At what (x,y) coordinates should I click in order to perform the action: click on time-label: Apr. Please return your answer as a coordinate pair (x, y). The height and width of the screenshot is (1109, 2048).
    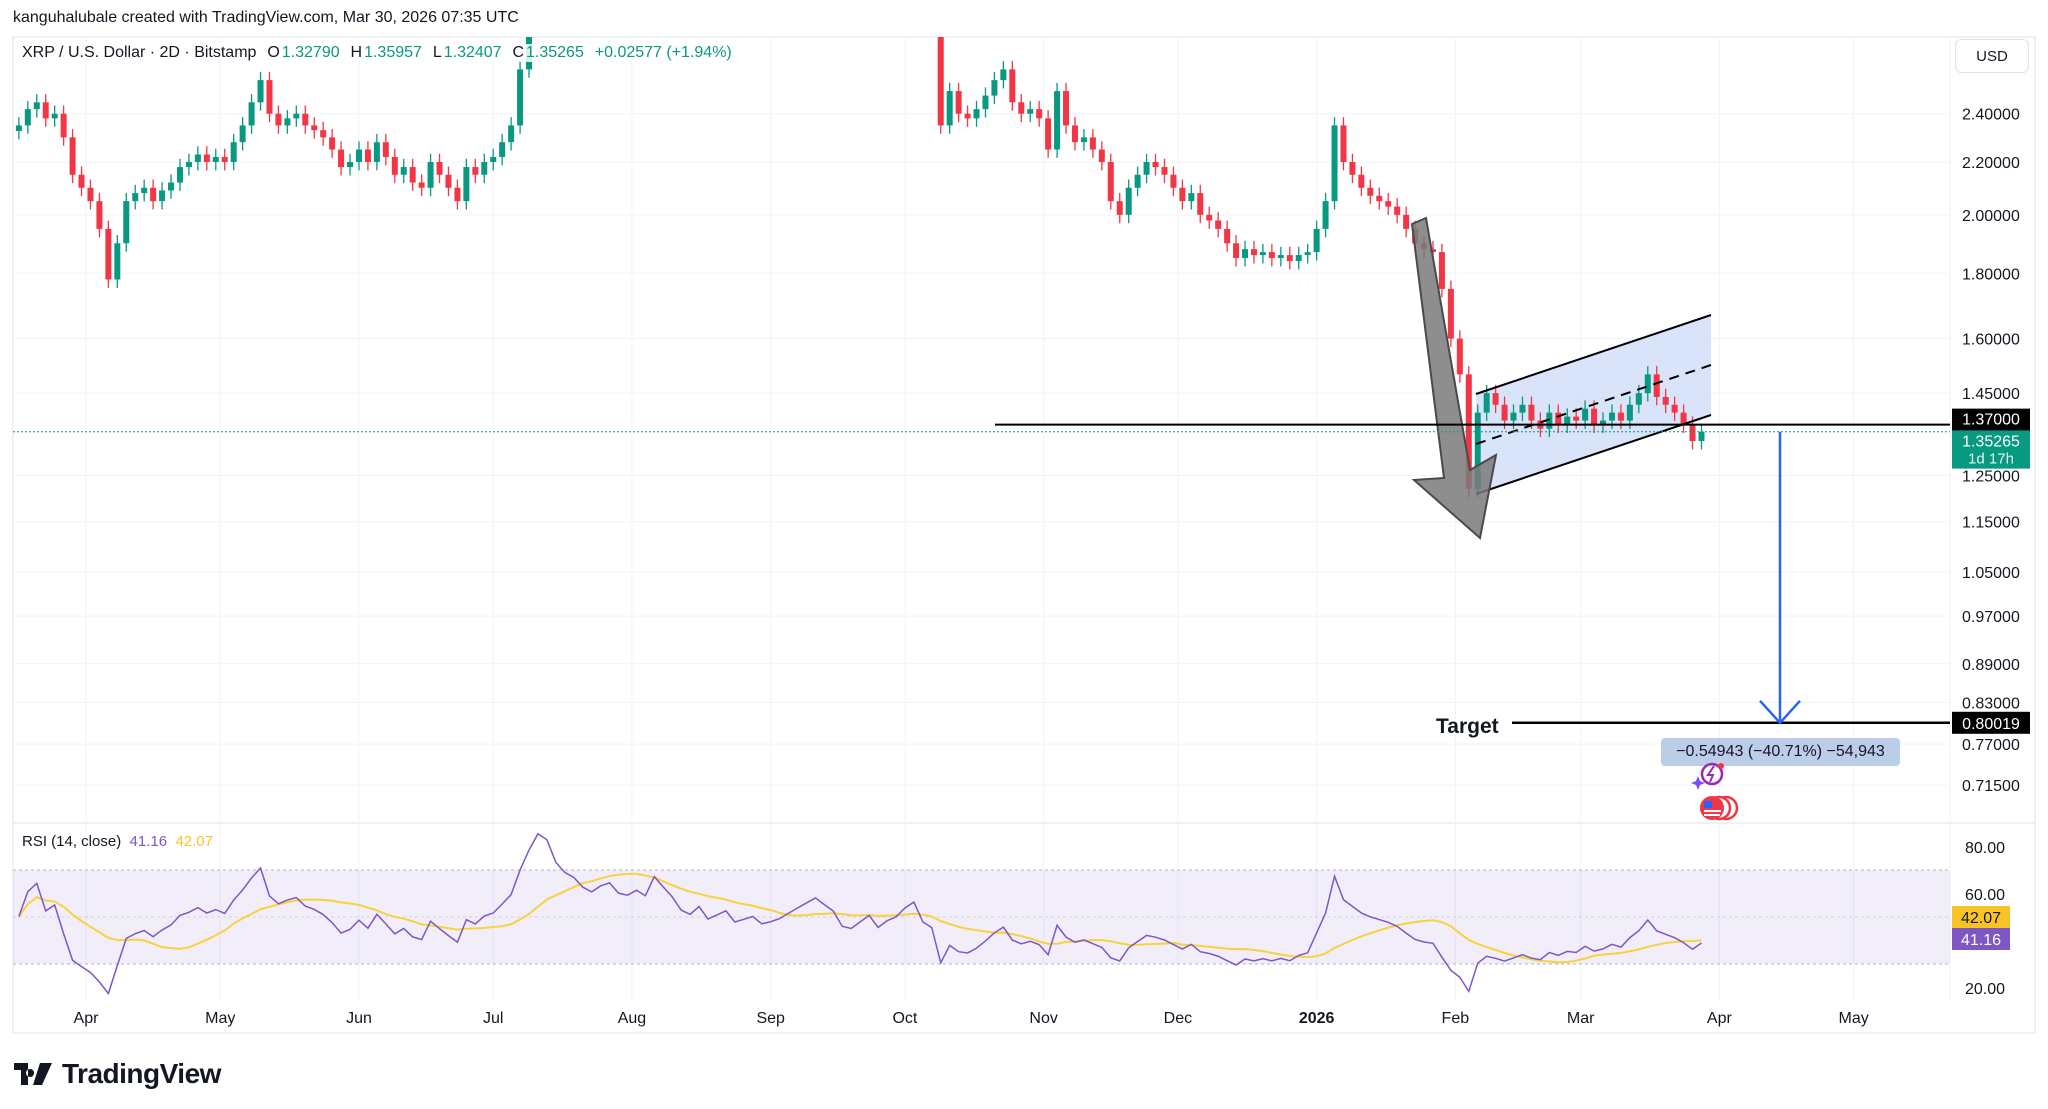
    Looking at the image, I should click on (1720, 1018).